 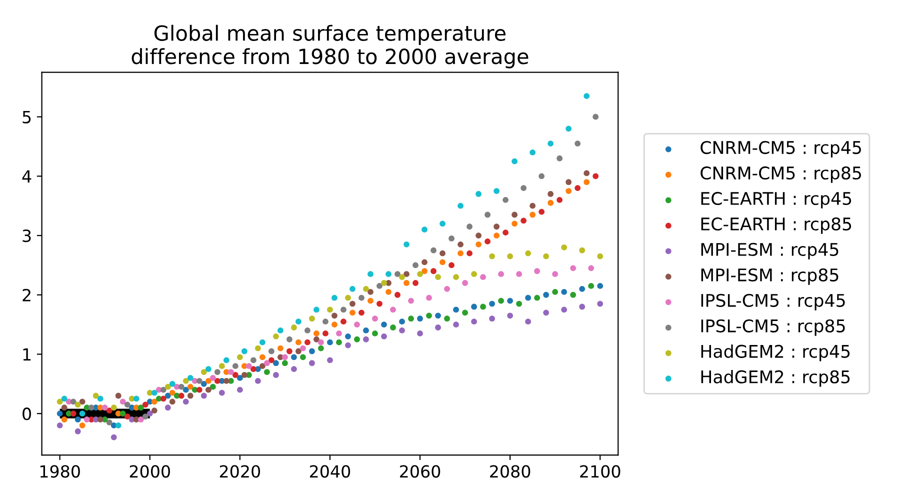 What do you see at coordinates (240, 471) in the screenshot?
I see `x-tick-label: 2020` at bounding box center [240, 471].